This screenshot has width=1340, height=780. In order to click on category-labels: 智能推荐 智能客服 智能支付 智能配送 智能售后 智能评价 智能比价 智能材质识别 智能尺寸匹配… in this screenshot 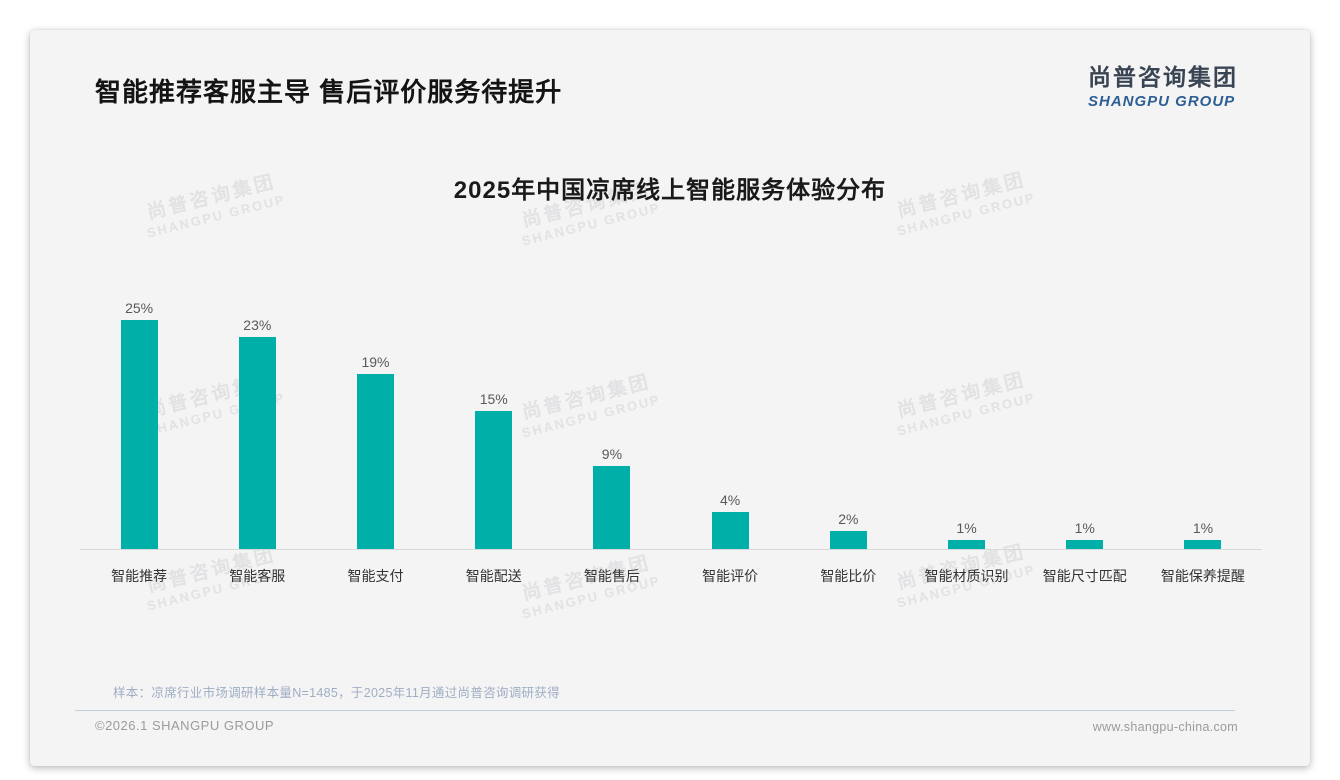, I will do `click(671, 576)`.